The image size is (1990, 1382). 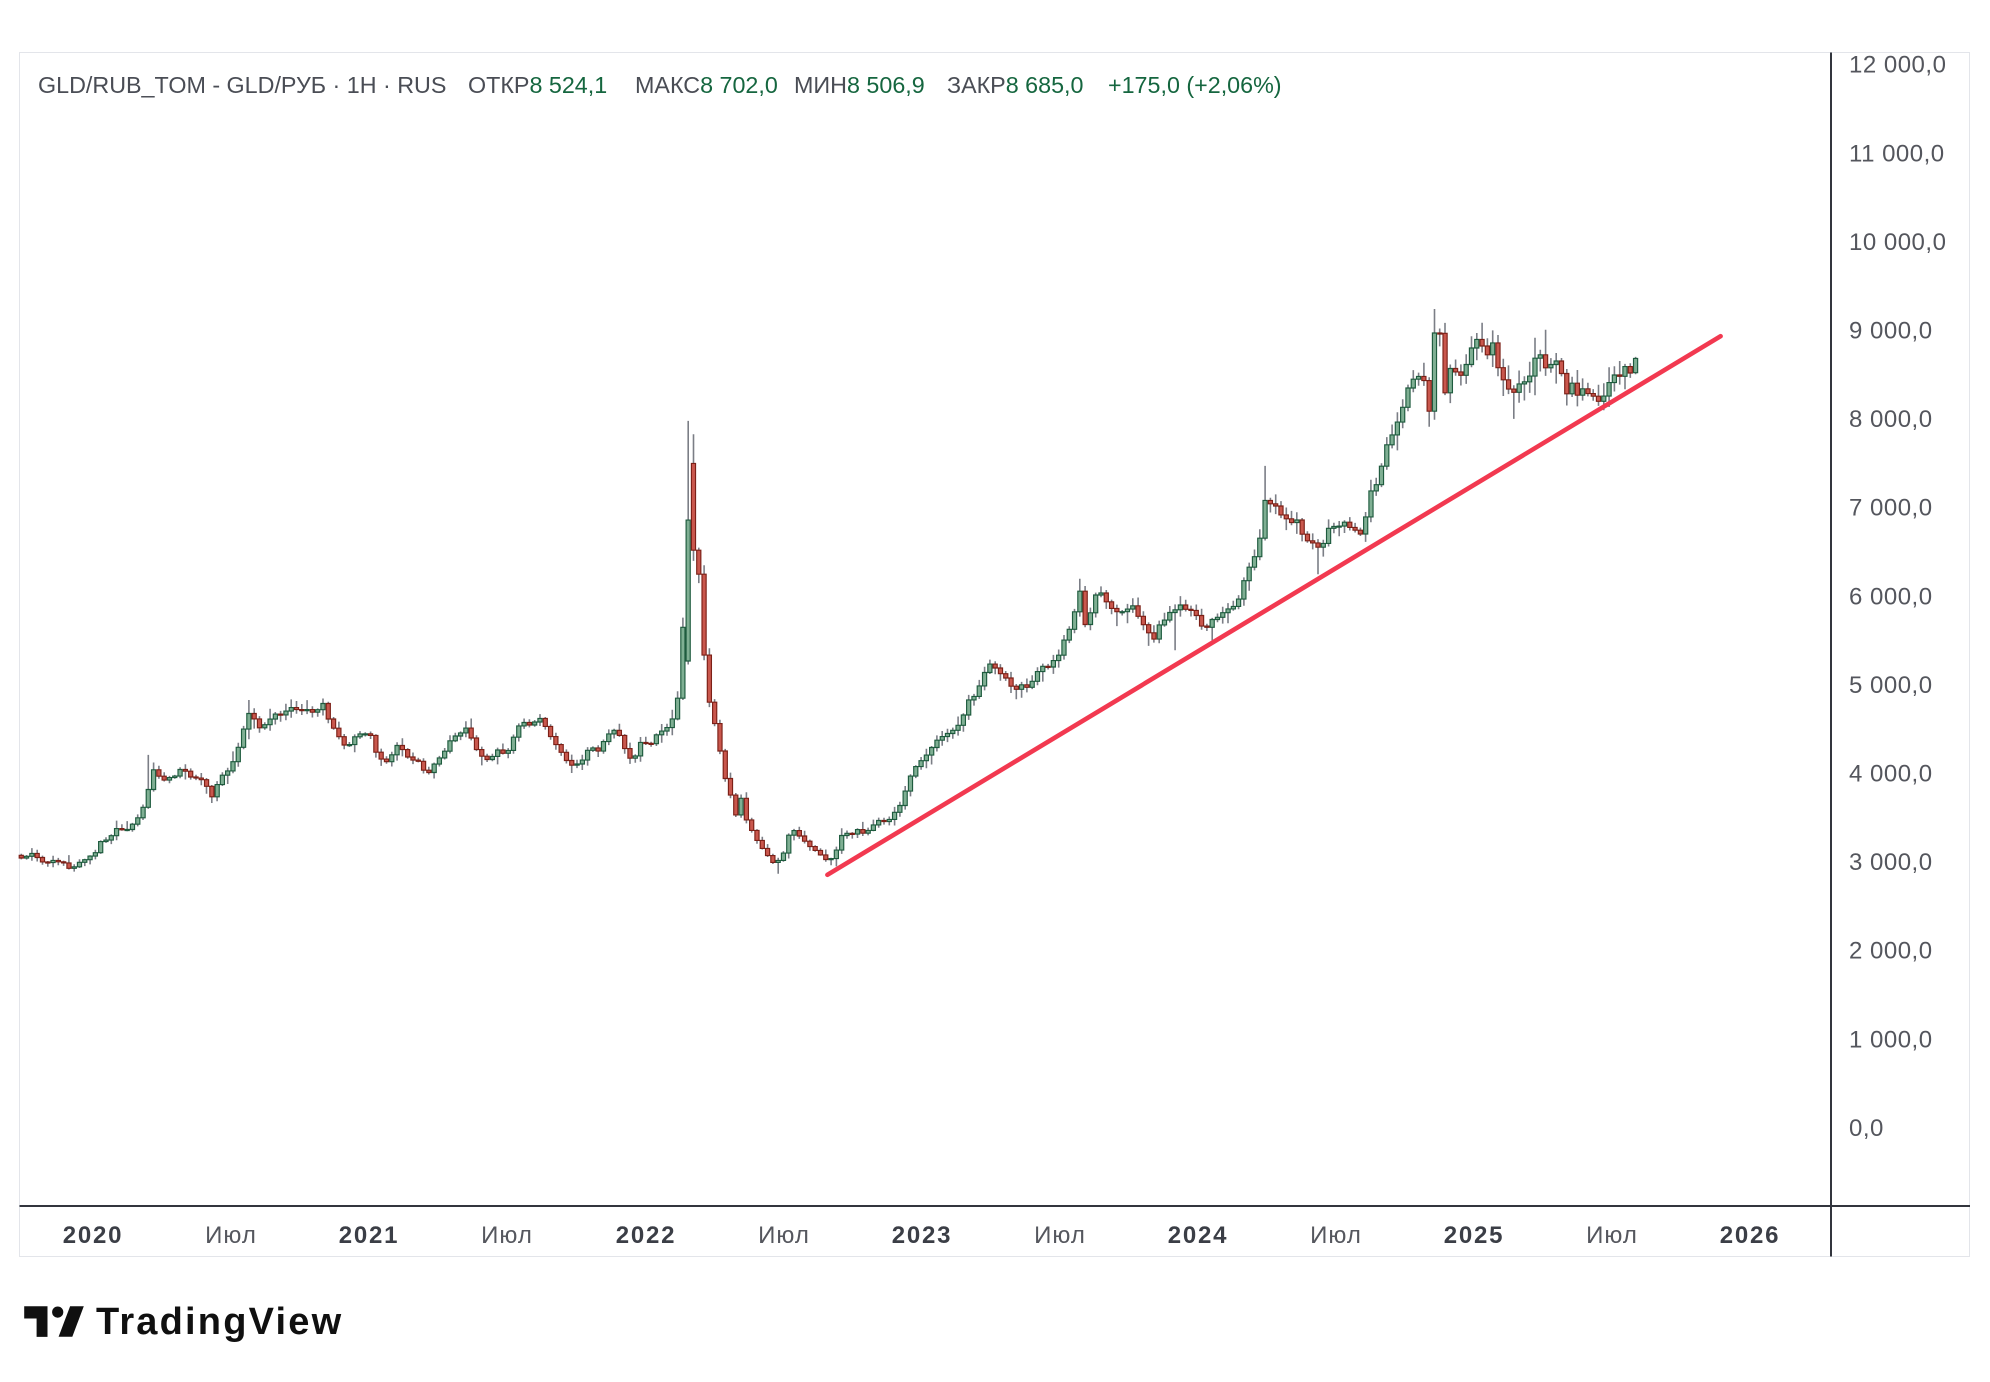 What do you see at coordinates (369, 1235) in the screenshot?
I see `svg-text: 2021` at bounding box center [369, 1235].